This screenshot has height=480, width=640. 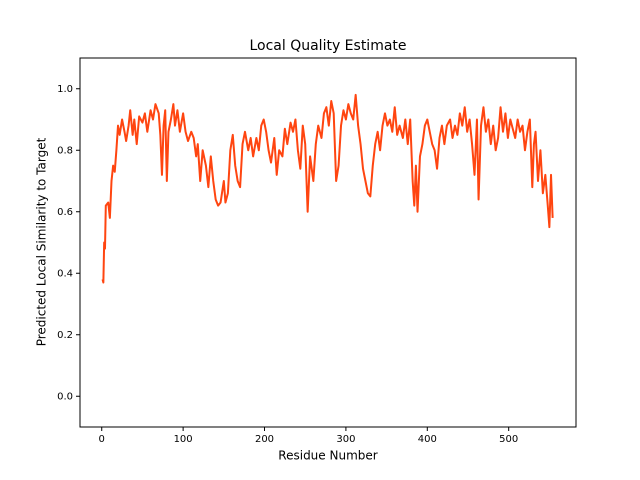 What do you see at coordinates (65, 212) in the screenshot?
I see `y-tick-label: 0.6` at bounding box center [65, 212].